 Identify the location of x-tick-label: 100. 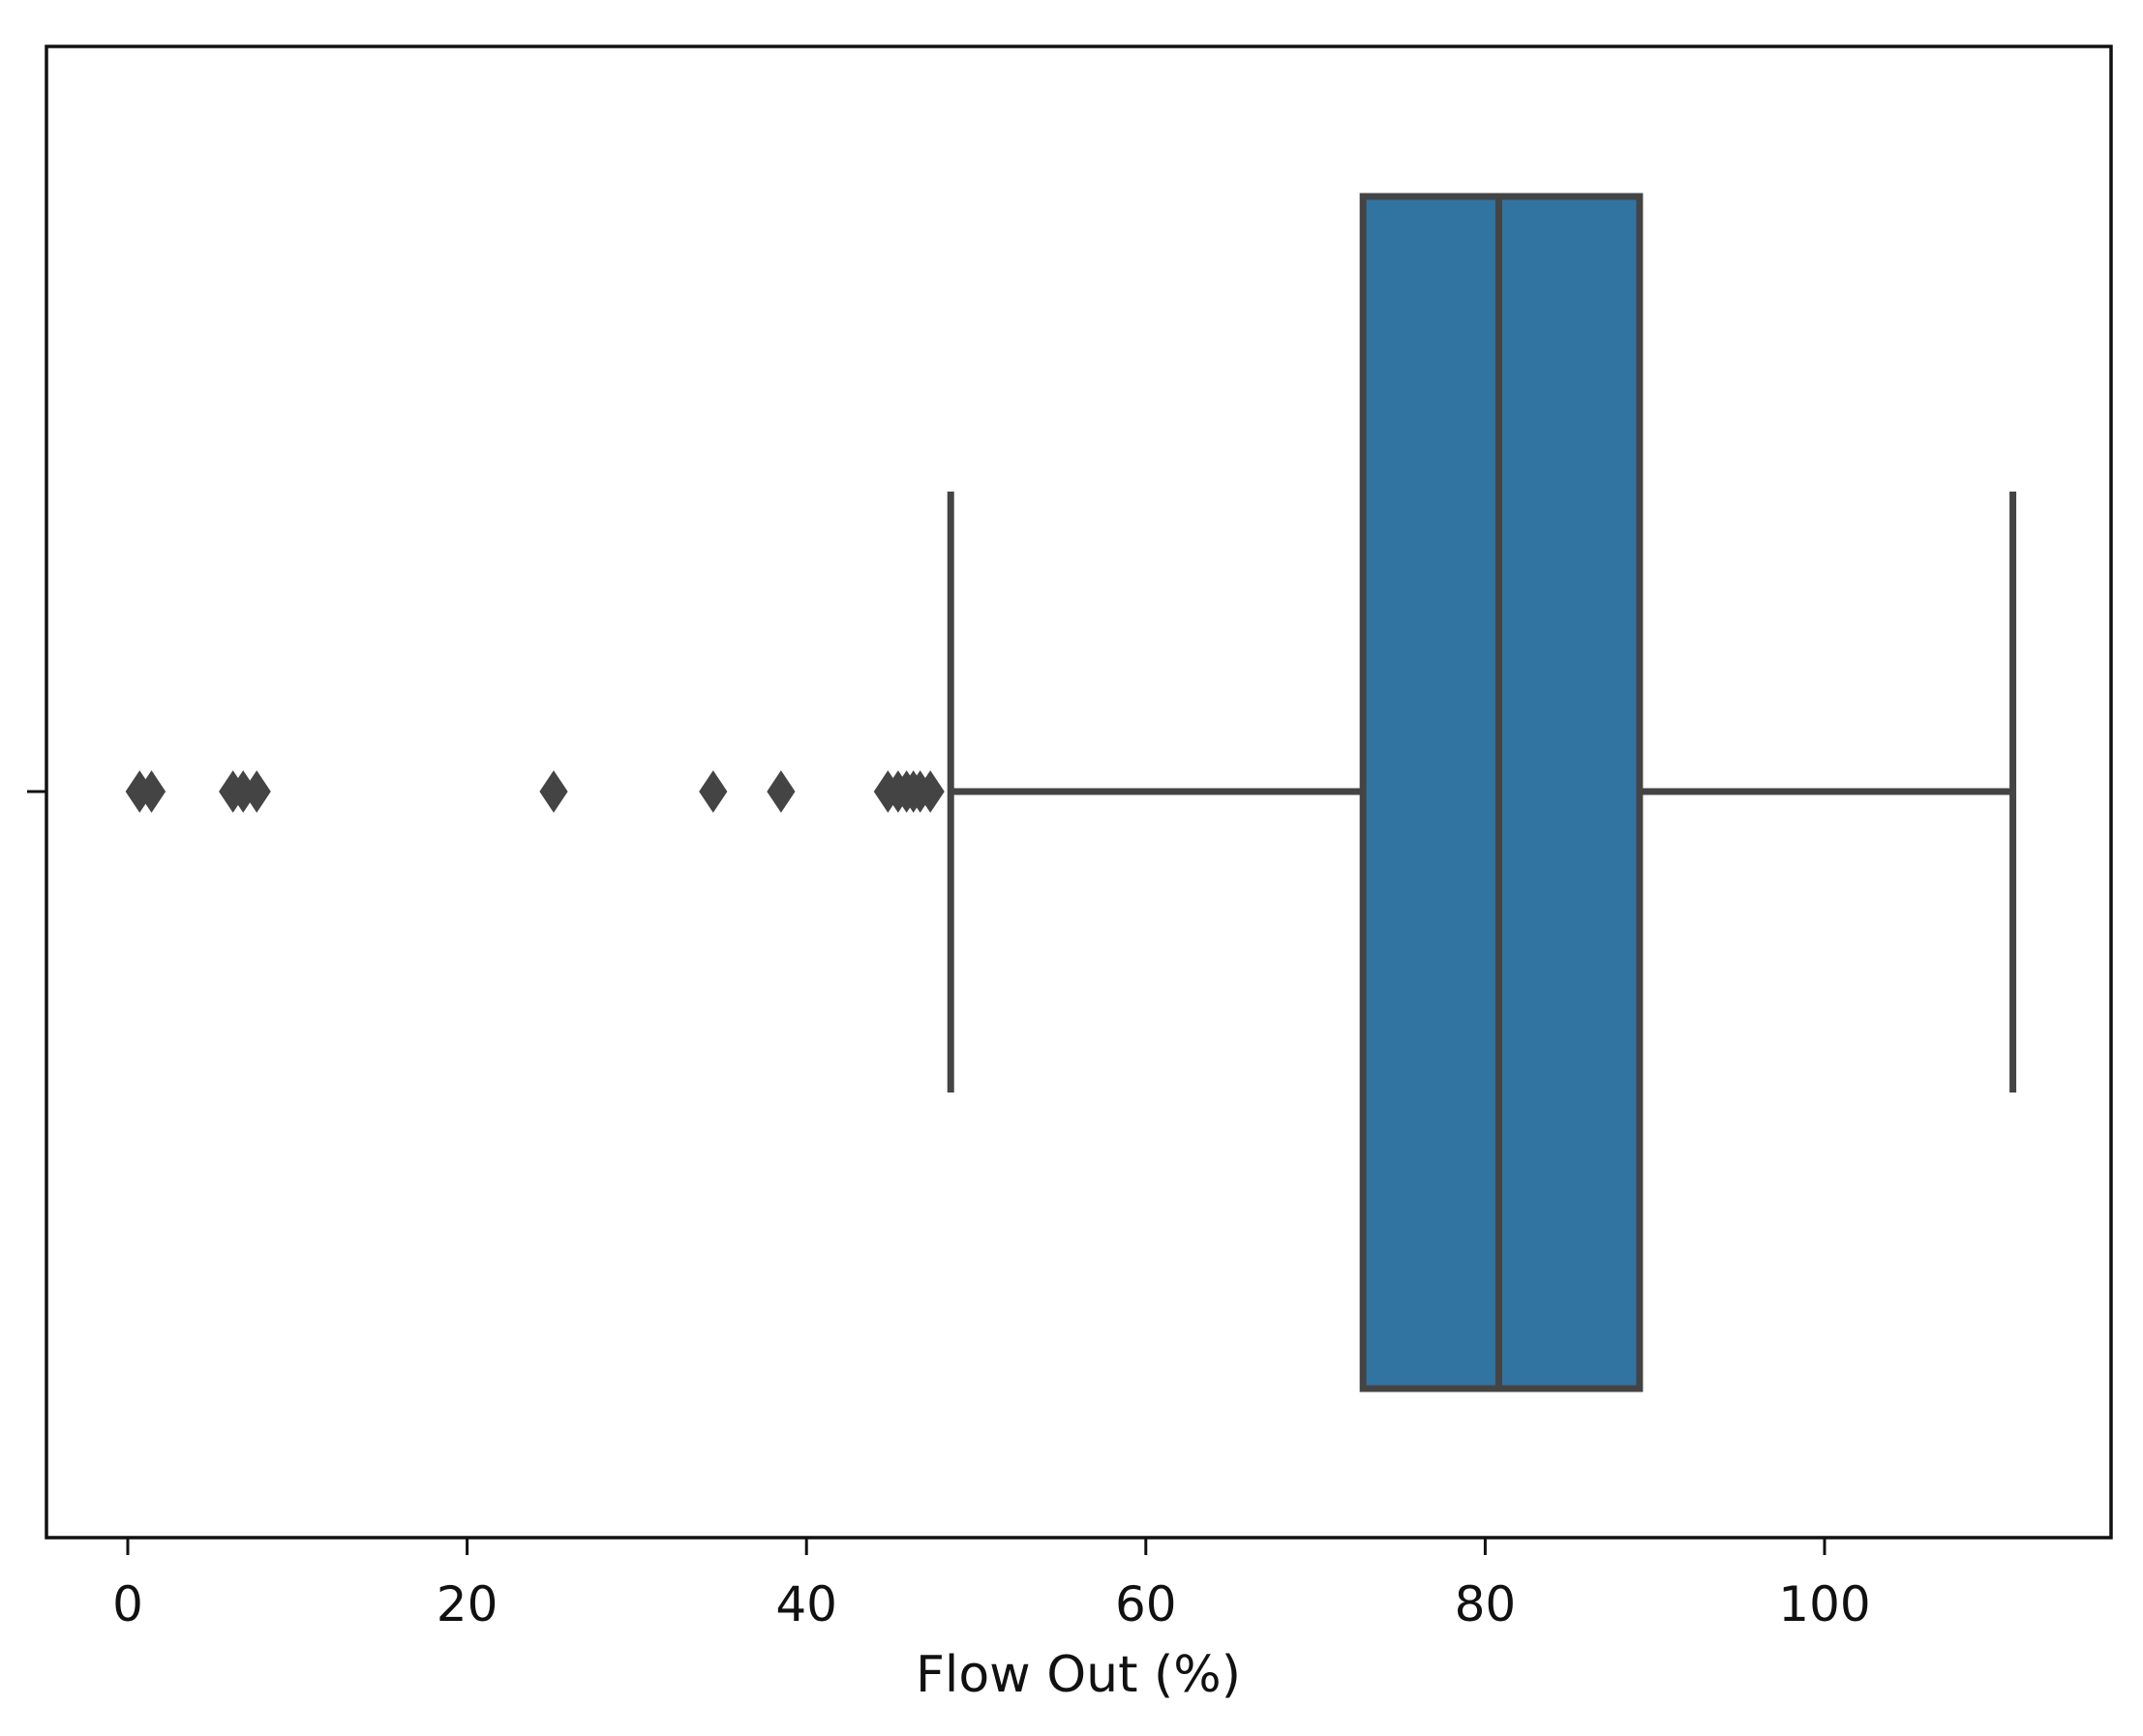
(1824, 1604).